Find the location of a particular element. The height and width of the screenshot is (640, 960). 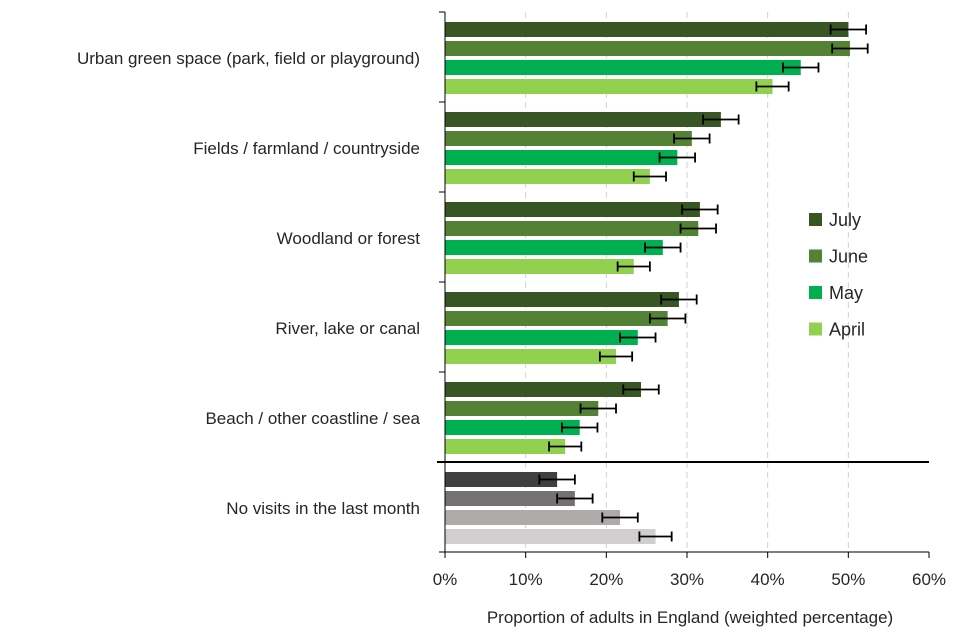

x-tick-label: 30% is located at coordinates (687, 579).